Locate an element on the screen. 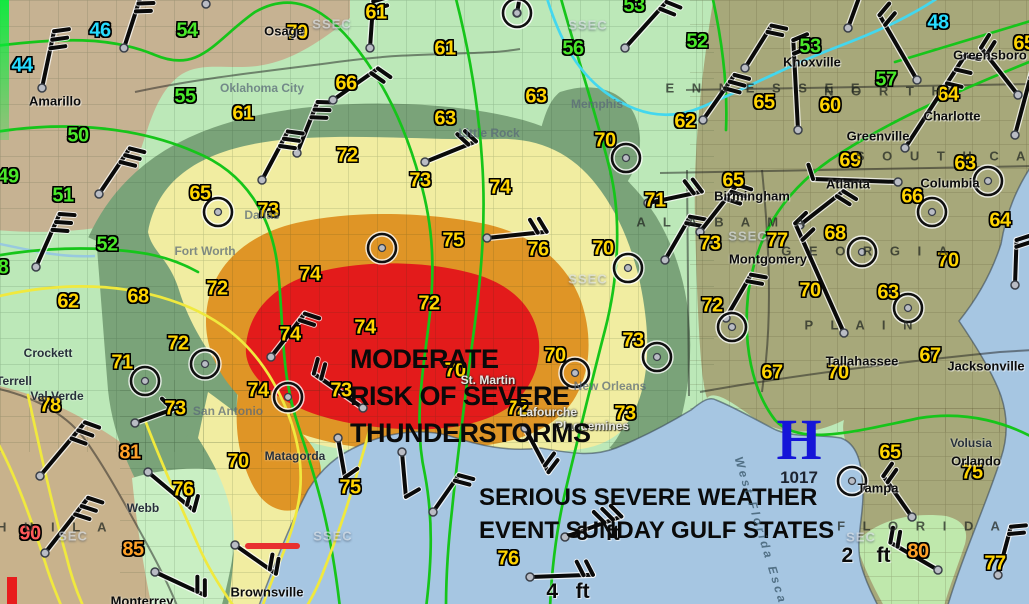  moderate-line-2: RISK OF SEVERE is located at coordinates (460, 396).